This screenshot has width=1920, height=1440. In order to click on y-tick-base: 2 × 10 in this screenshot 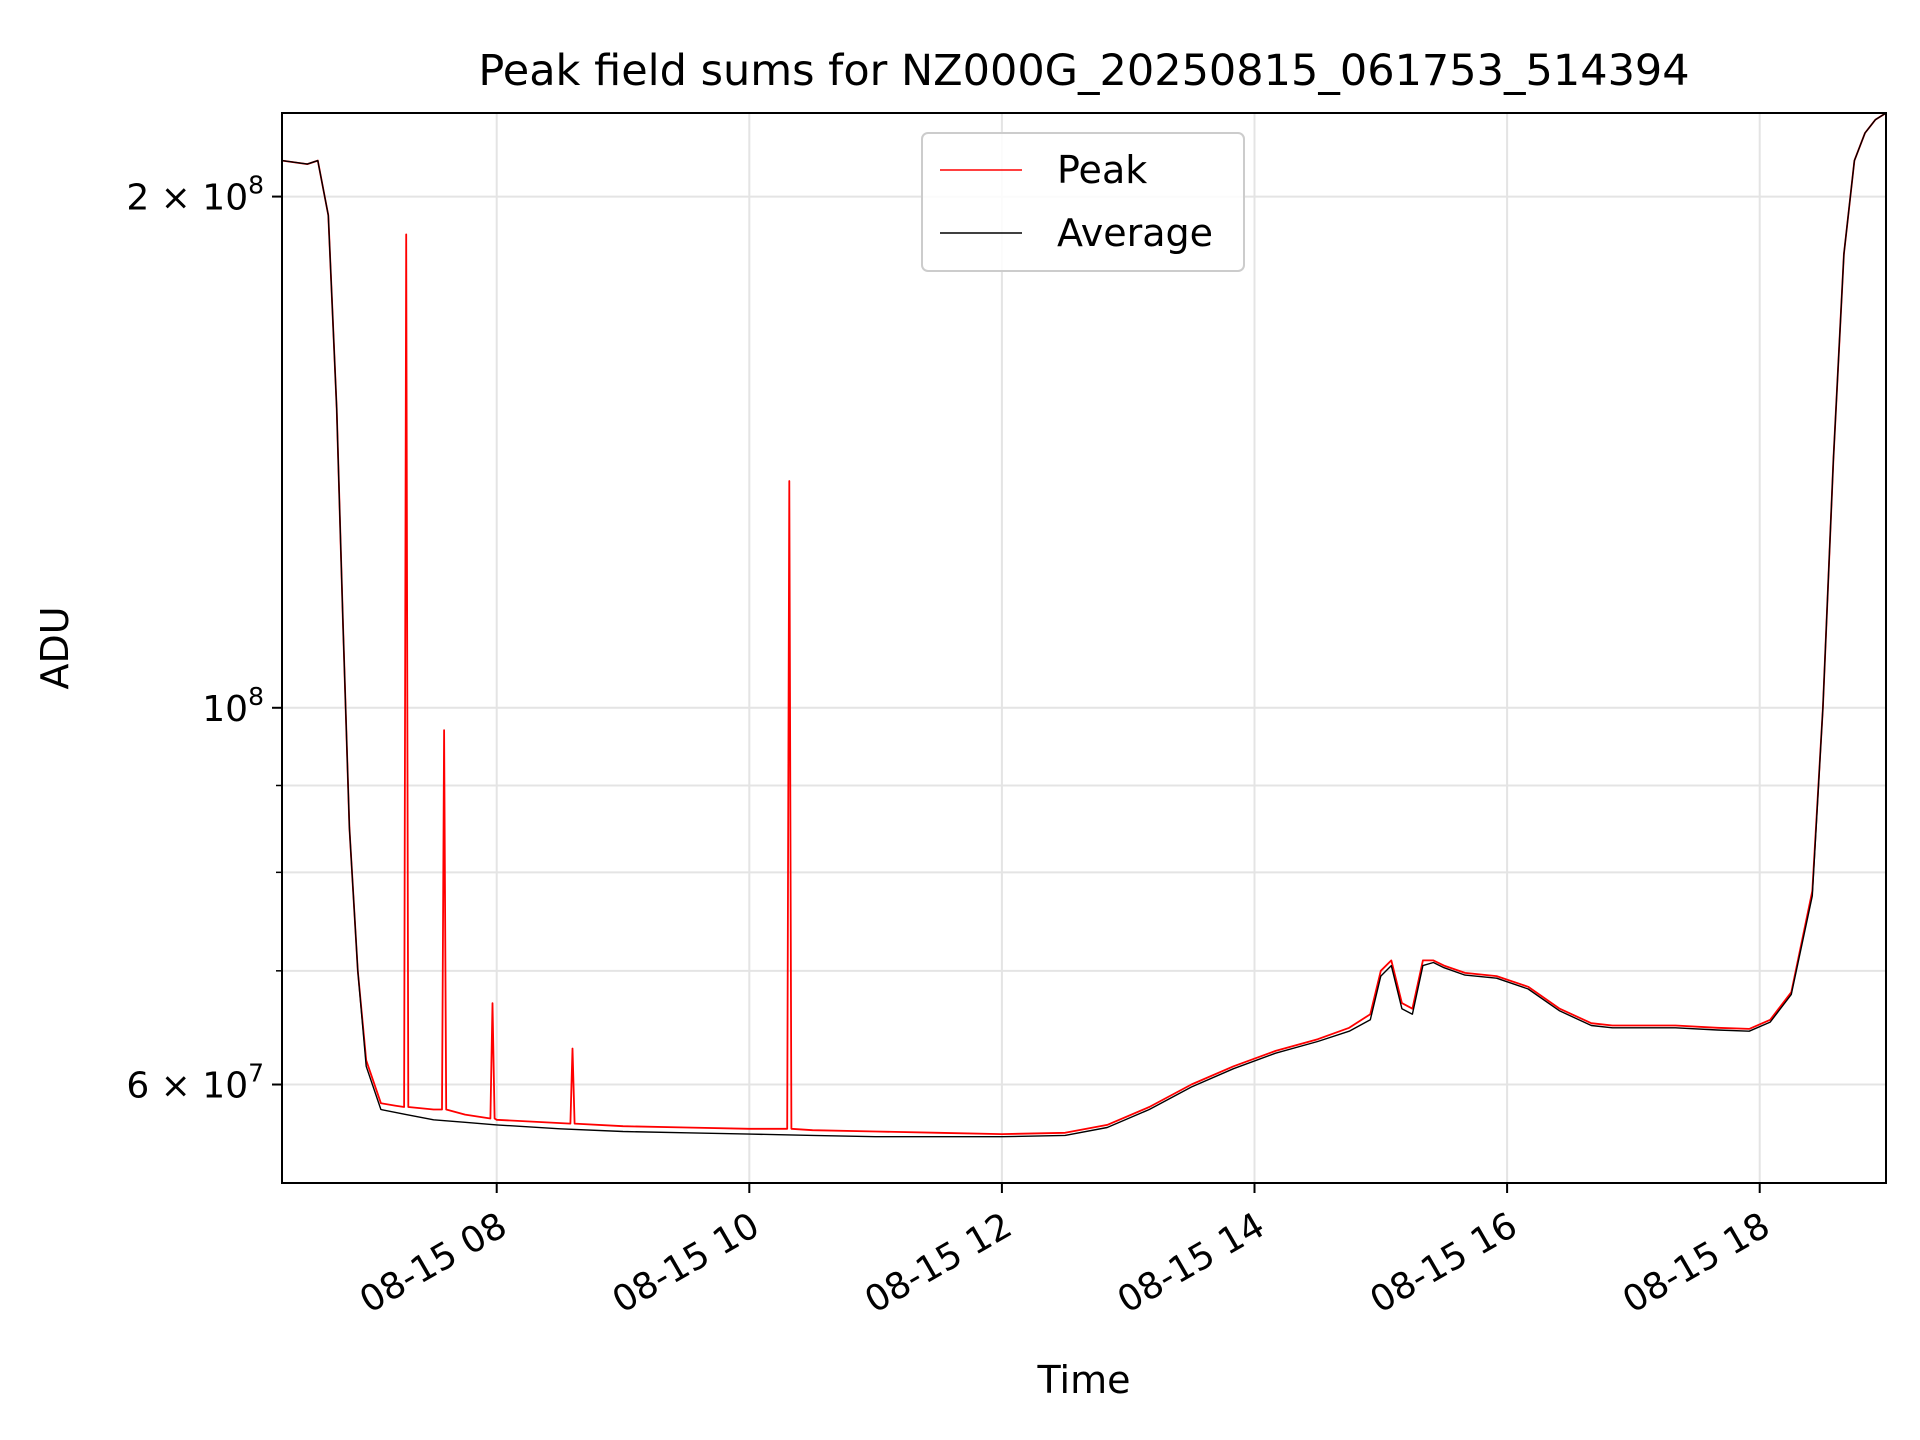, I will do `click(187, 198)`.